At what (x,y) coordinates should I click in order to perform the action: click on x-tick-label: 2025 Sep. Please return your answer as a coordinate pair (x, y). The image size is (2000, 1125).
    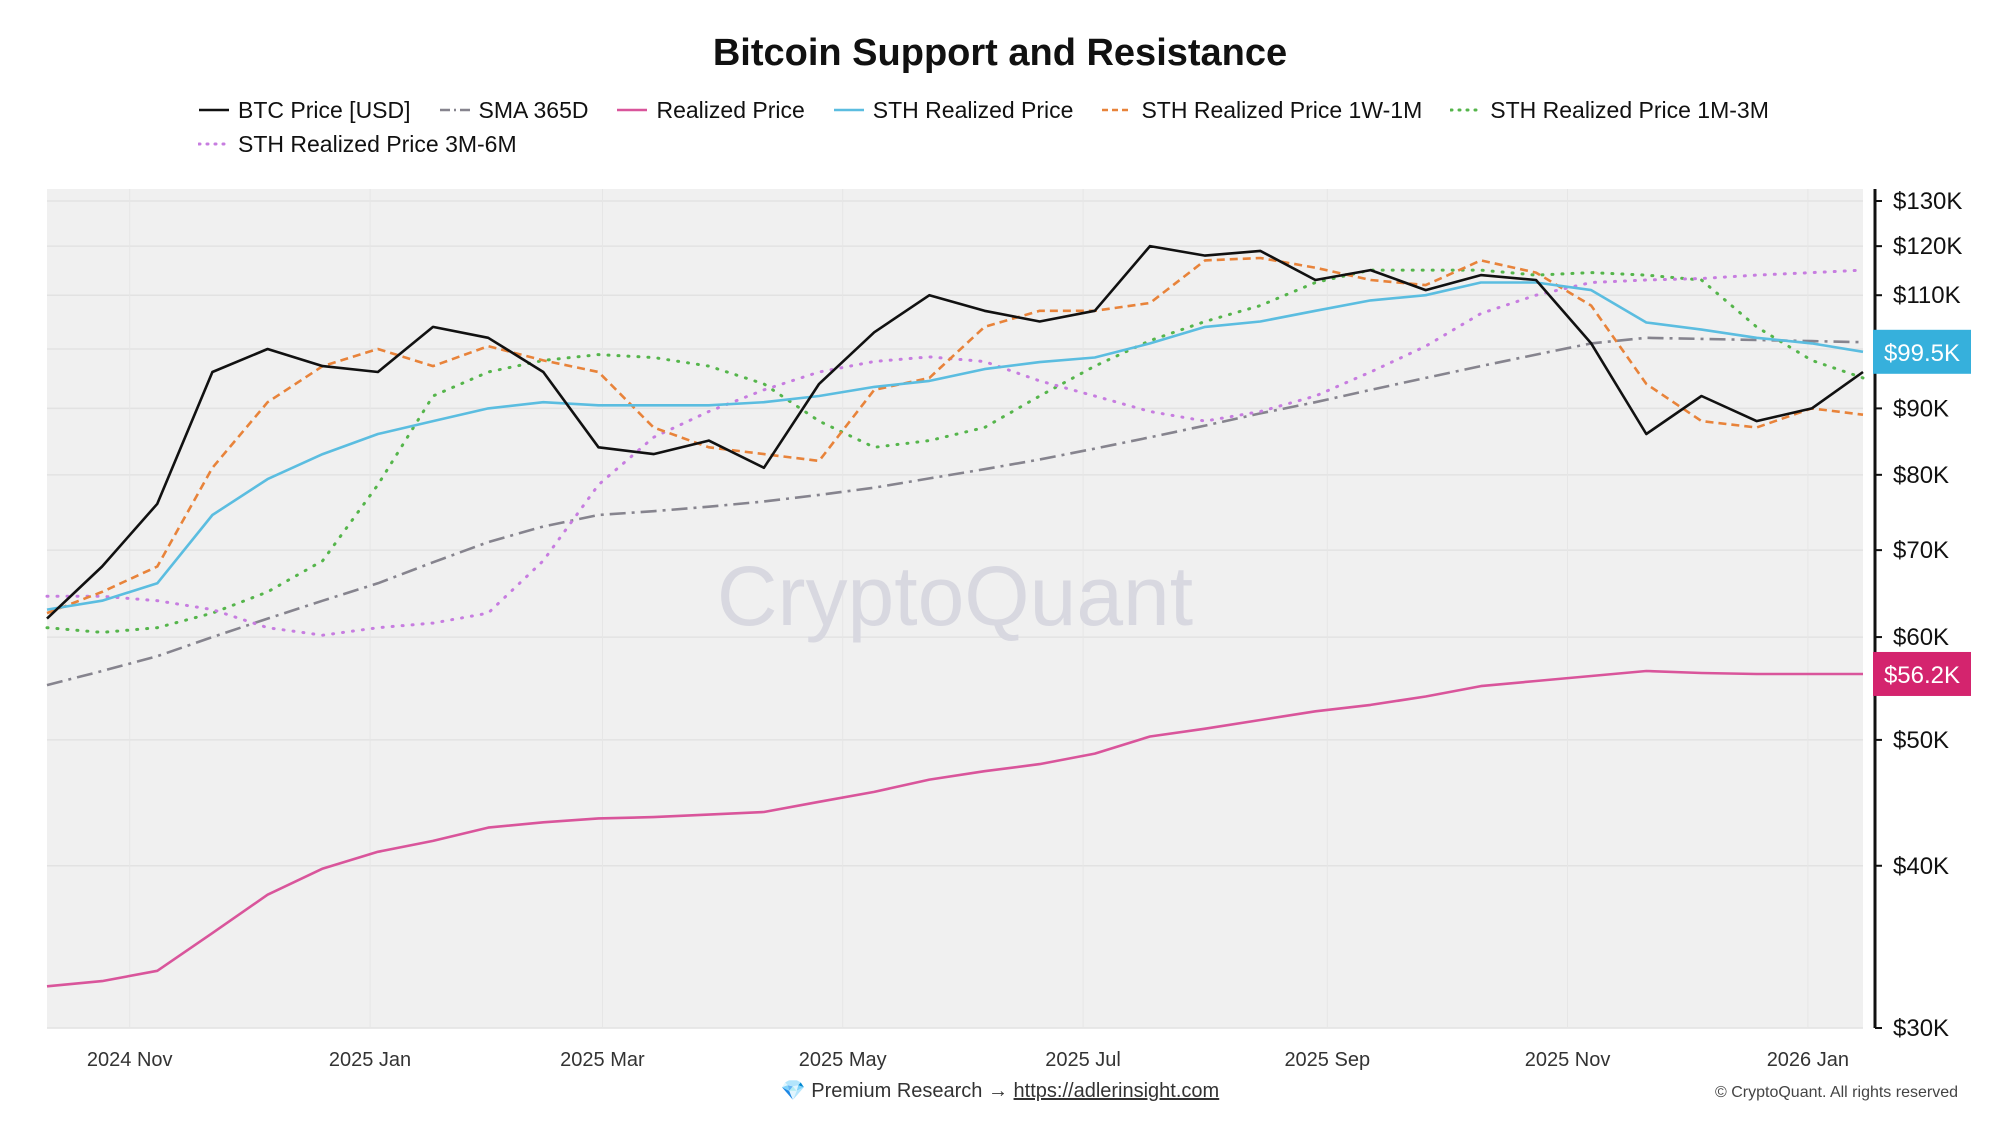
    Looking at the image, I should click on (1327, 1060).